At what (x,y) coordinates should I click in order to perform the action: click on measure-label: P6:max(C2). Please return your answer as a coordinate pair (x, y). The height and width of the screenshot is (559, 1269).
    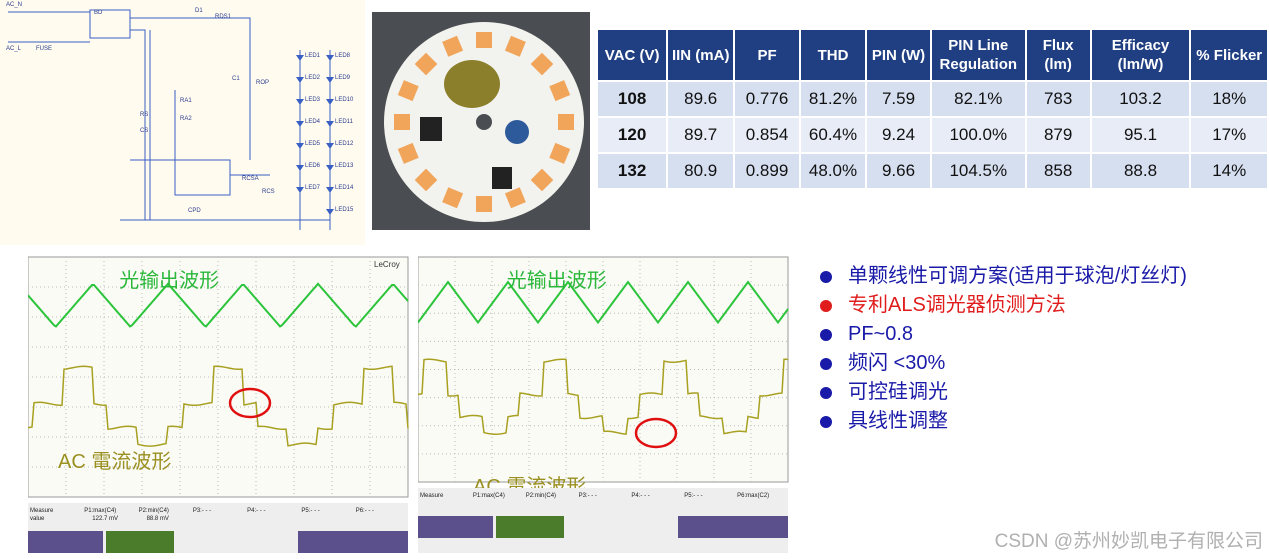
    Looking at the image, I should click on (753, 496).